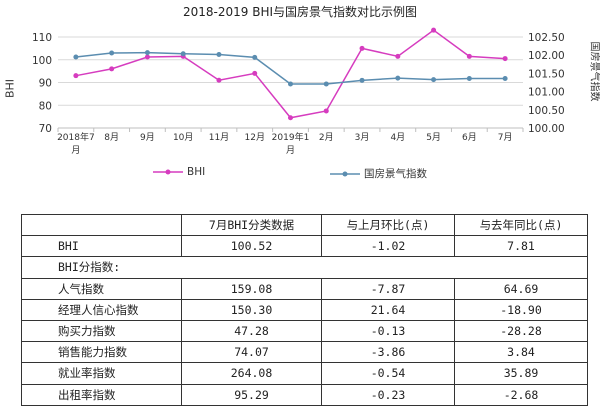 The height and width of the screenshot is (408, 600). Describe the element at coordinates (101, 225) in the screenshot. I see `table-header-cell` at that location.